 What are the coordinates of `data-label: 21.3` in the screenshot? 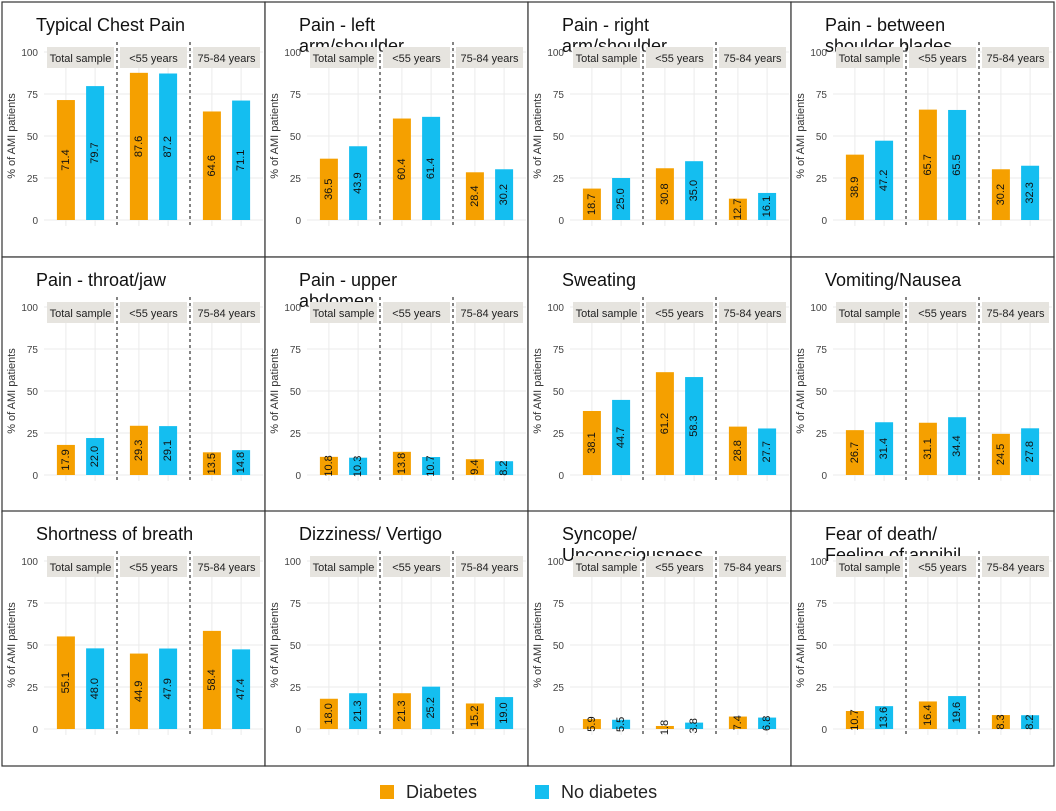 It's located at (358, 710).